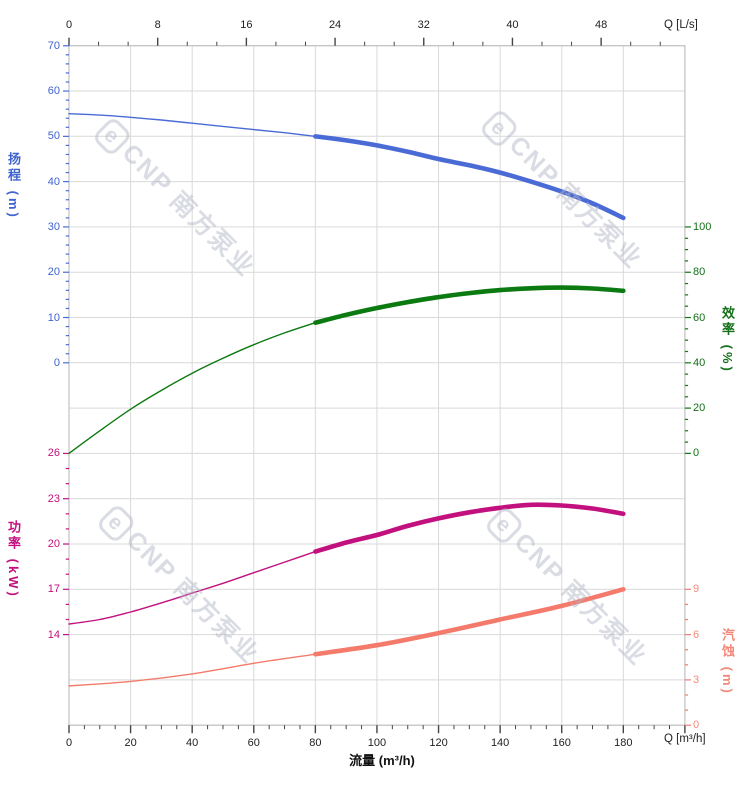 The width and height of the screenshot is (752, 797). Describe the element at coordinates (192, 587) in the screenshot. I see `power-curve-thin` at that location.